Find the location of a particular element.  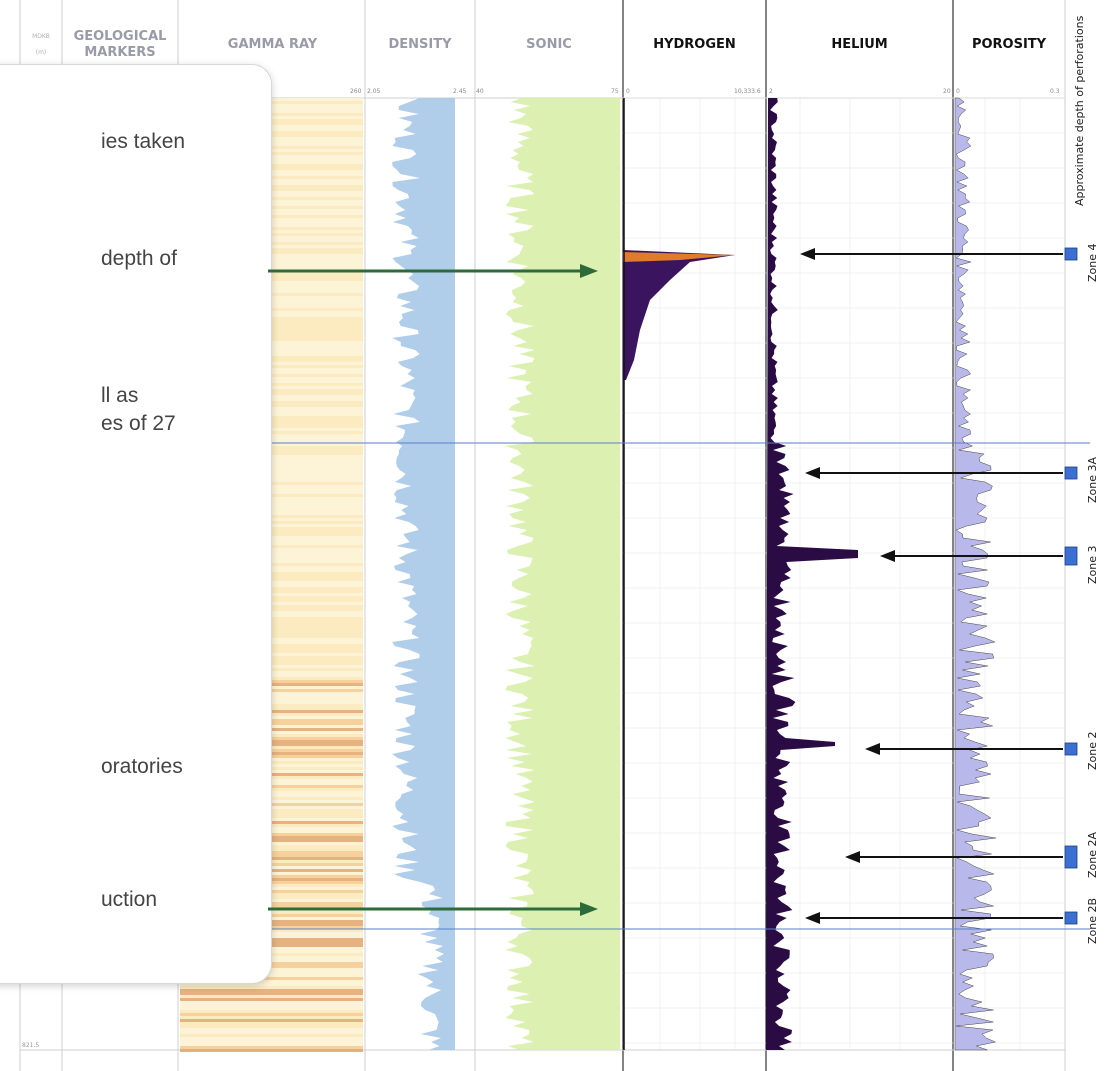

callout-line-1: ies taken is located at coordinates (143, 141).